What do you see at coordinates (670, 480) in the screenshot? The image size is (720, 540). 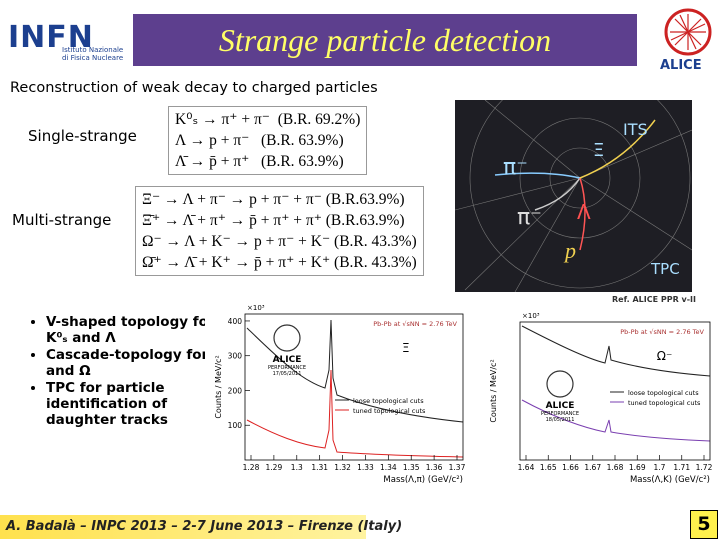 I see `x-axis-label: Mass(Λ,K) (GeV/c²)` at bounding box center [670, 480].